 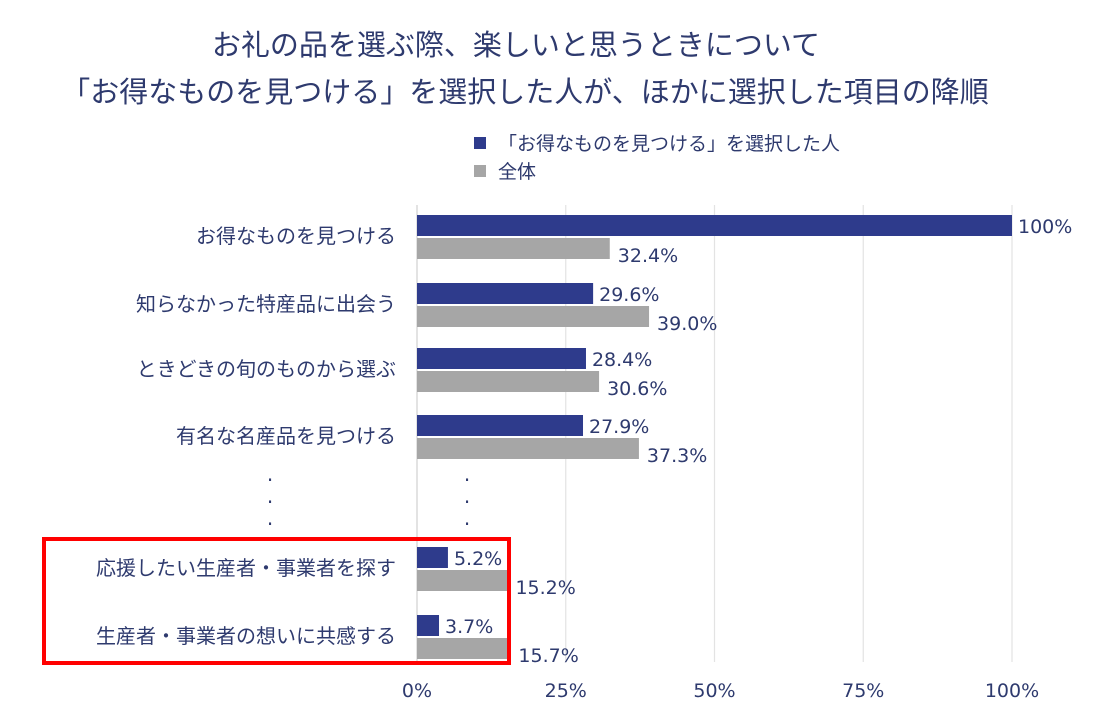 What do you see at coordinates (622, 360) in the screenshot?
I see `value-label-s1-c3: 28.4%` at bounding box center [622, 360].